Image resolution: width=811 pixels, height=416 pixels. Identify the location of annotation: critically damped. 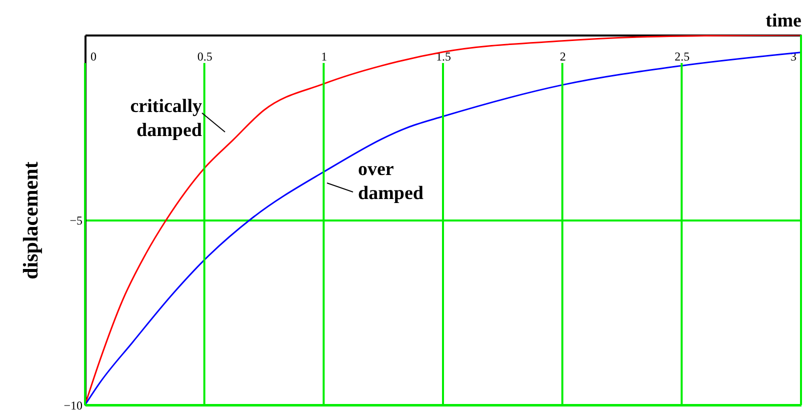
(166, 118).